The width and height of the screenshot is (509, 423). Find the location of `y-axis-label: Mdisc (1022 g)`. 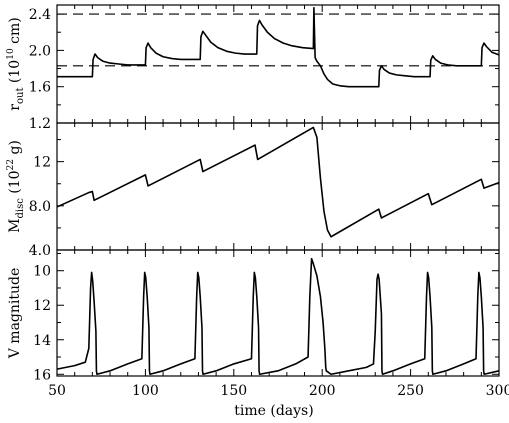

y-axis-label: Mdisc (1022 g) is located at coordinates (16, 186).